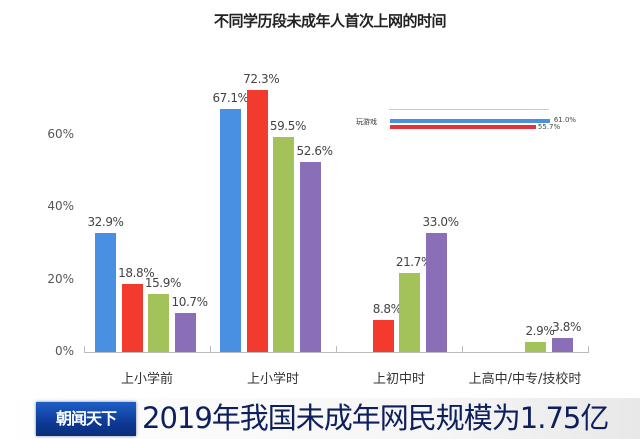  Describe the element at coordinates (414, 262) in the screenshot. I see `bar-value-label: 21.7%` at that location.